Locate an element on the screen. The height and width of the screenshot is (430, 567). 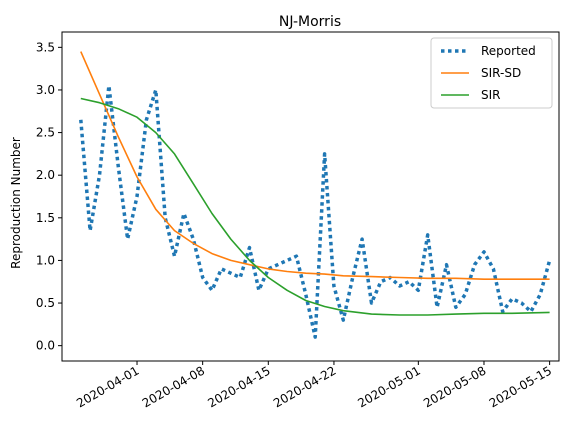
y-tick-label: 1.0 is located at coordinates (45, 260).